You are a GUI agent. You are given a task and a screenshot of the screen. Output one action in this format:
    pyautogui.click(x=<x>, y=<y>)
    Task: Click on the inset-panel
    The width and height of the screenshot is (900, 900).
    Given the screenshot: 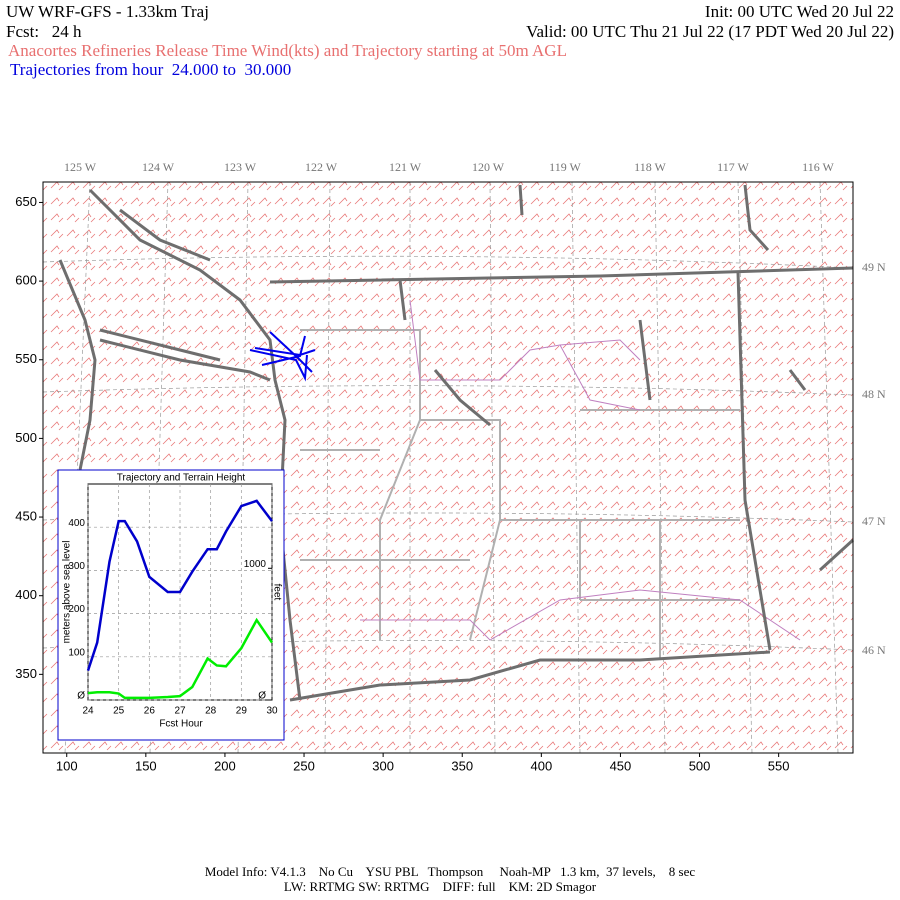 What is the action you would take?
    pyautogui.click(x=171, y=605)
    